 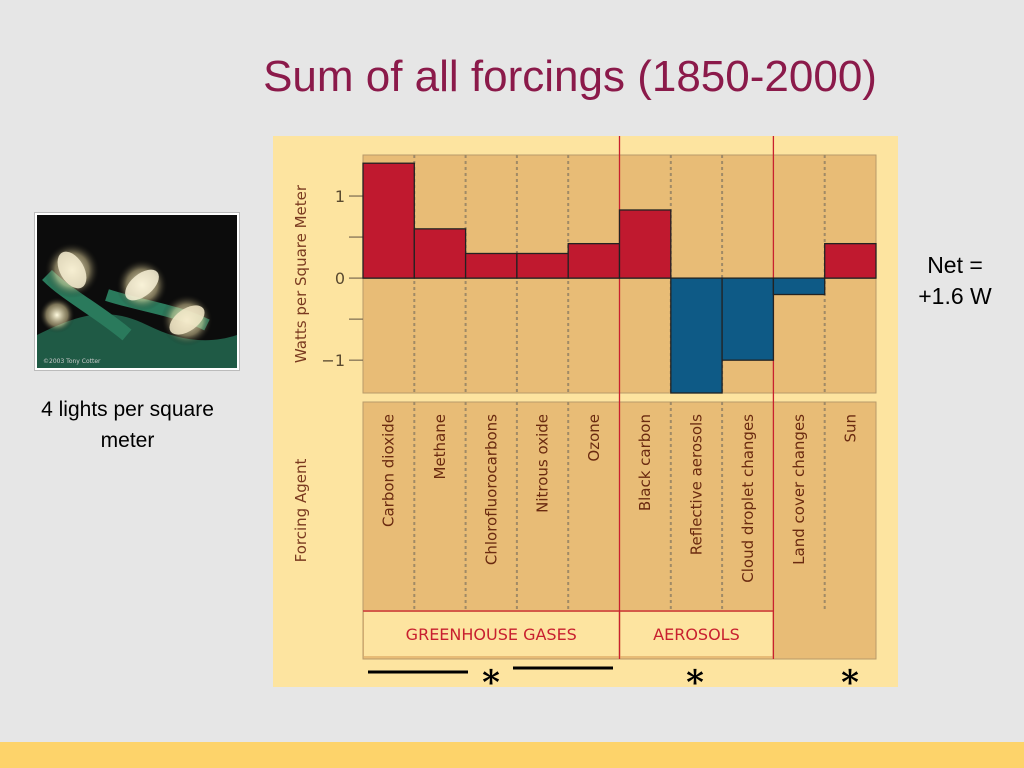 I want to click on y-tick-label: −1, so click(x=333, y=360).